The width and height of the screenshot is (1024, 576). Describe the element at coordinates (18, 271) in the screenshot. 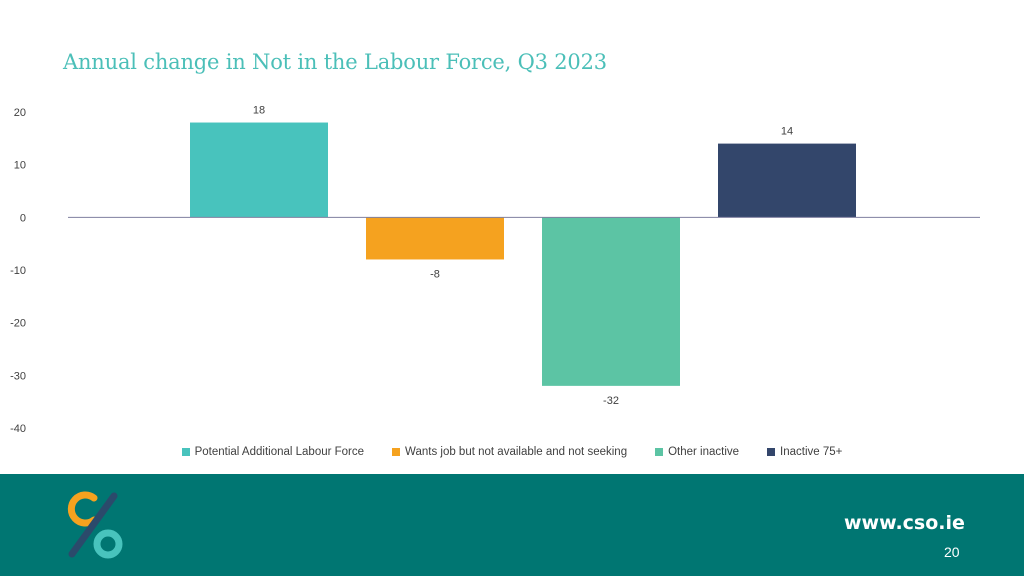

I see `y-tick-label: -10` at that location.